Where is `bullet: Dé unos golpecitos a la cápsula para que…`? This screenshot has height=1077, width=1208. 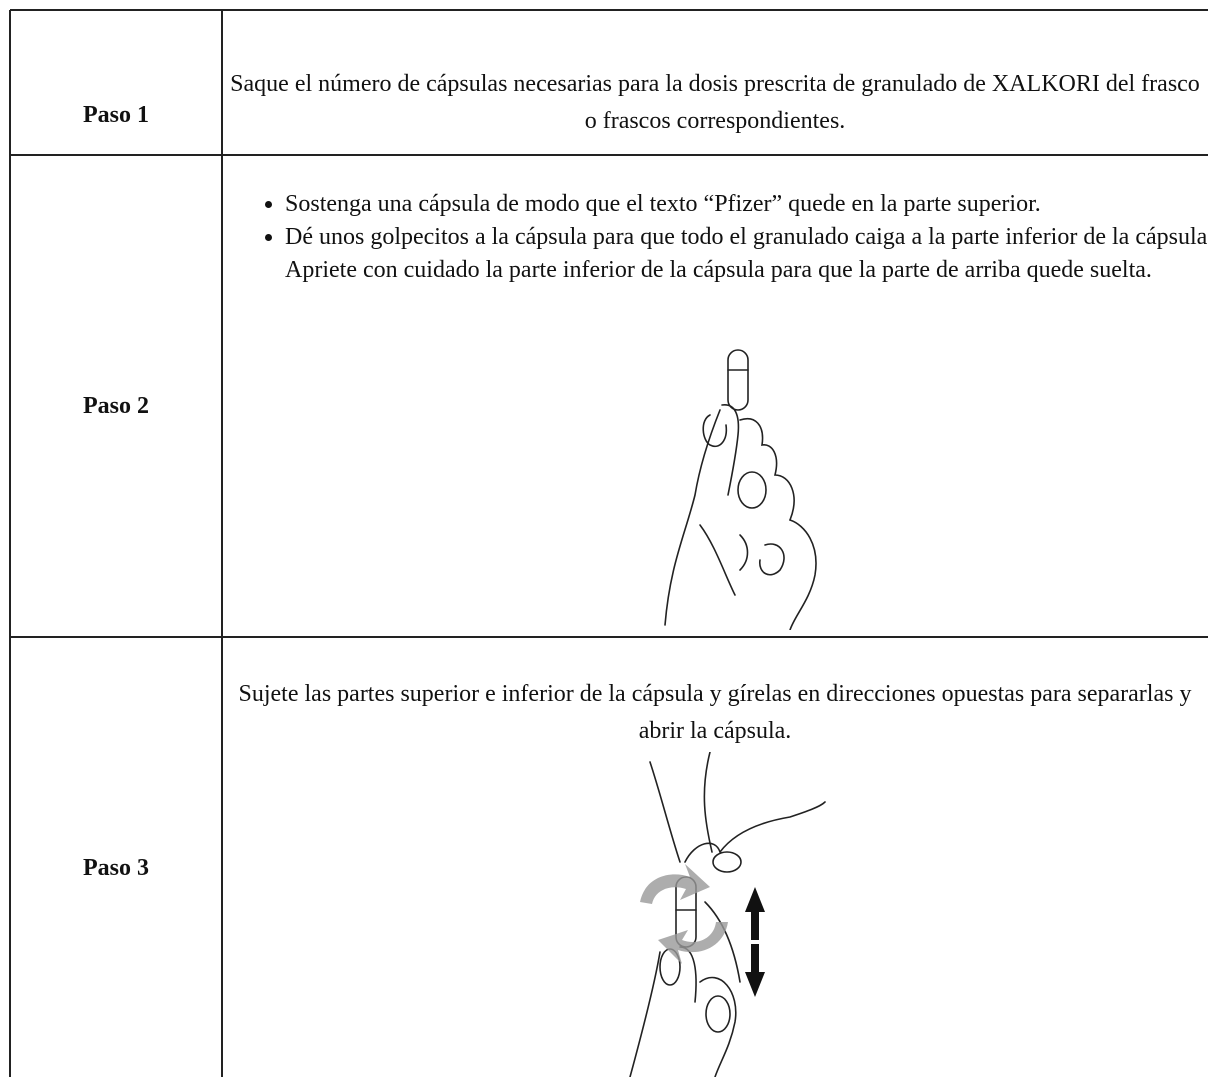
bullet: Dé unos golpecitos a la cápsula para que… is located at coordinates (746, 254).